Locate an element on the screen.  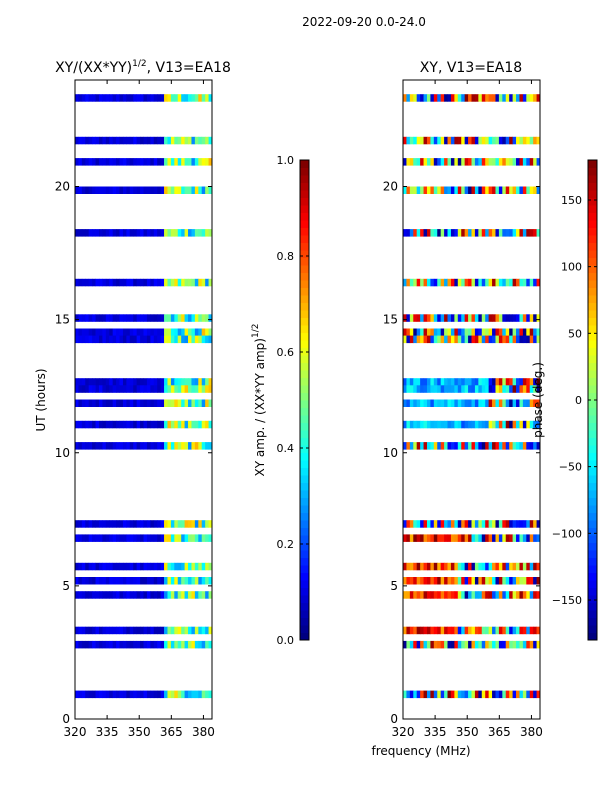
colorbar-tick-label: 0.2 is located at coordinates (286, 544).